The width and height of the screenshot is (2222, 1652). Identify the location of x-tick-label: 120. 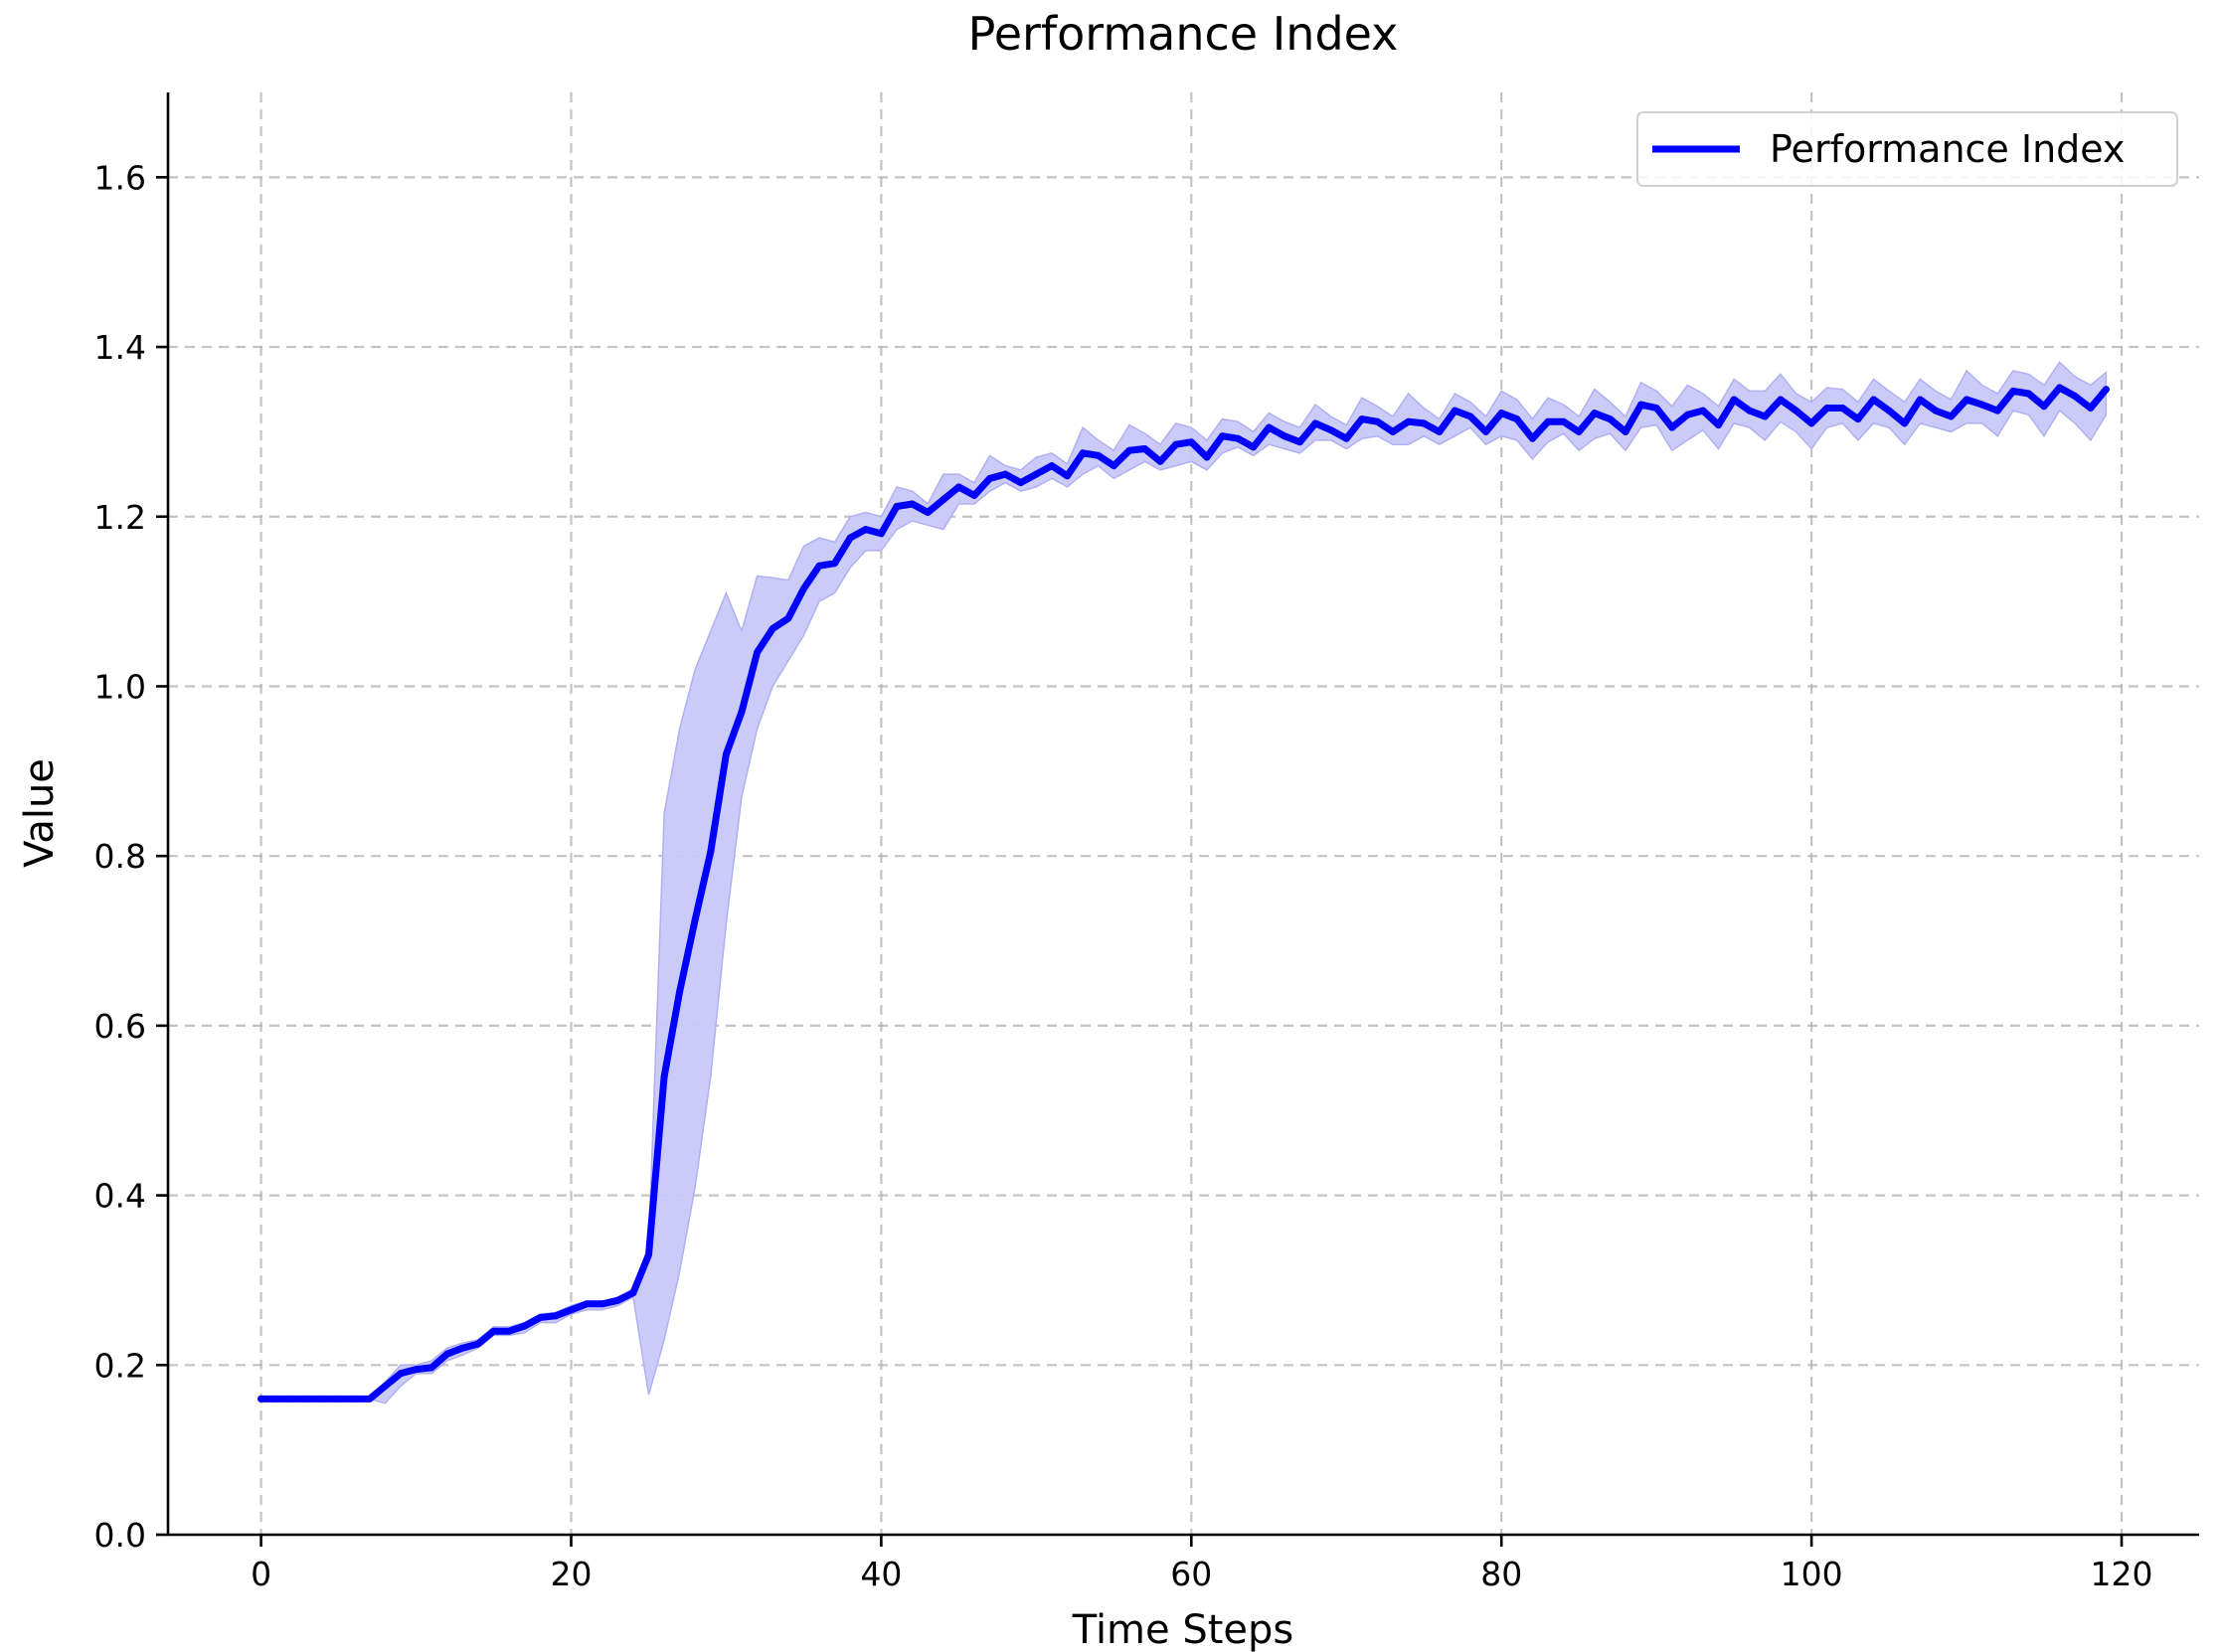
(2122, 1574).